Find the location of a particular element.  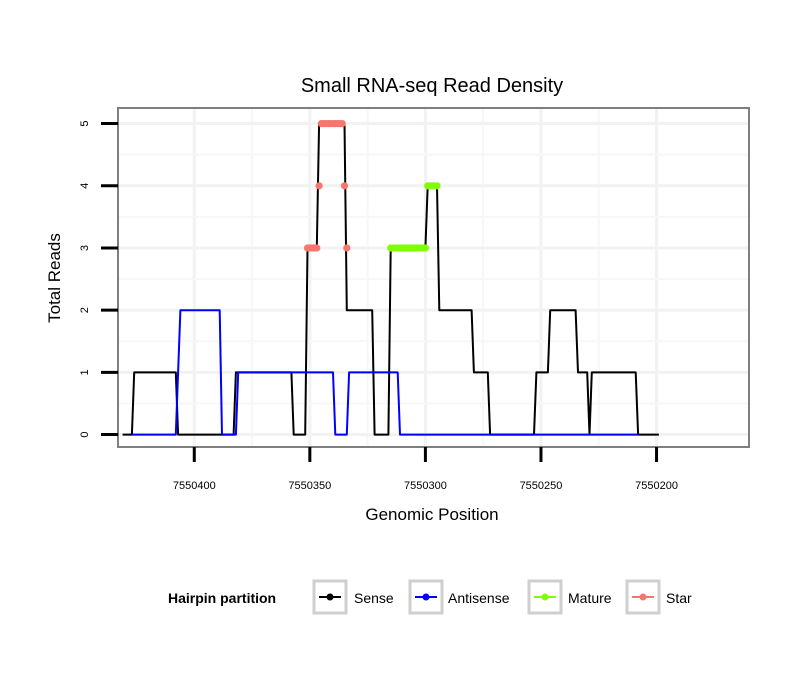

y-tick-label: 4 is located at coordinates (85, 186).